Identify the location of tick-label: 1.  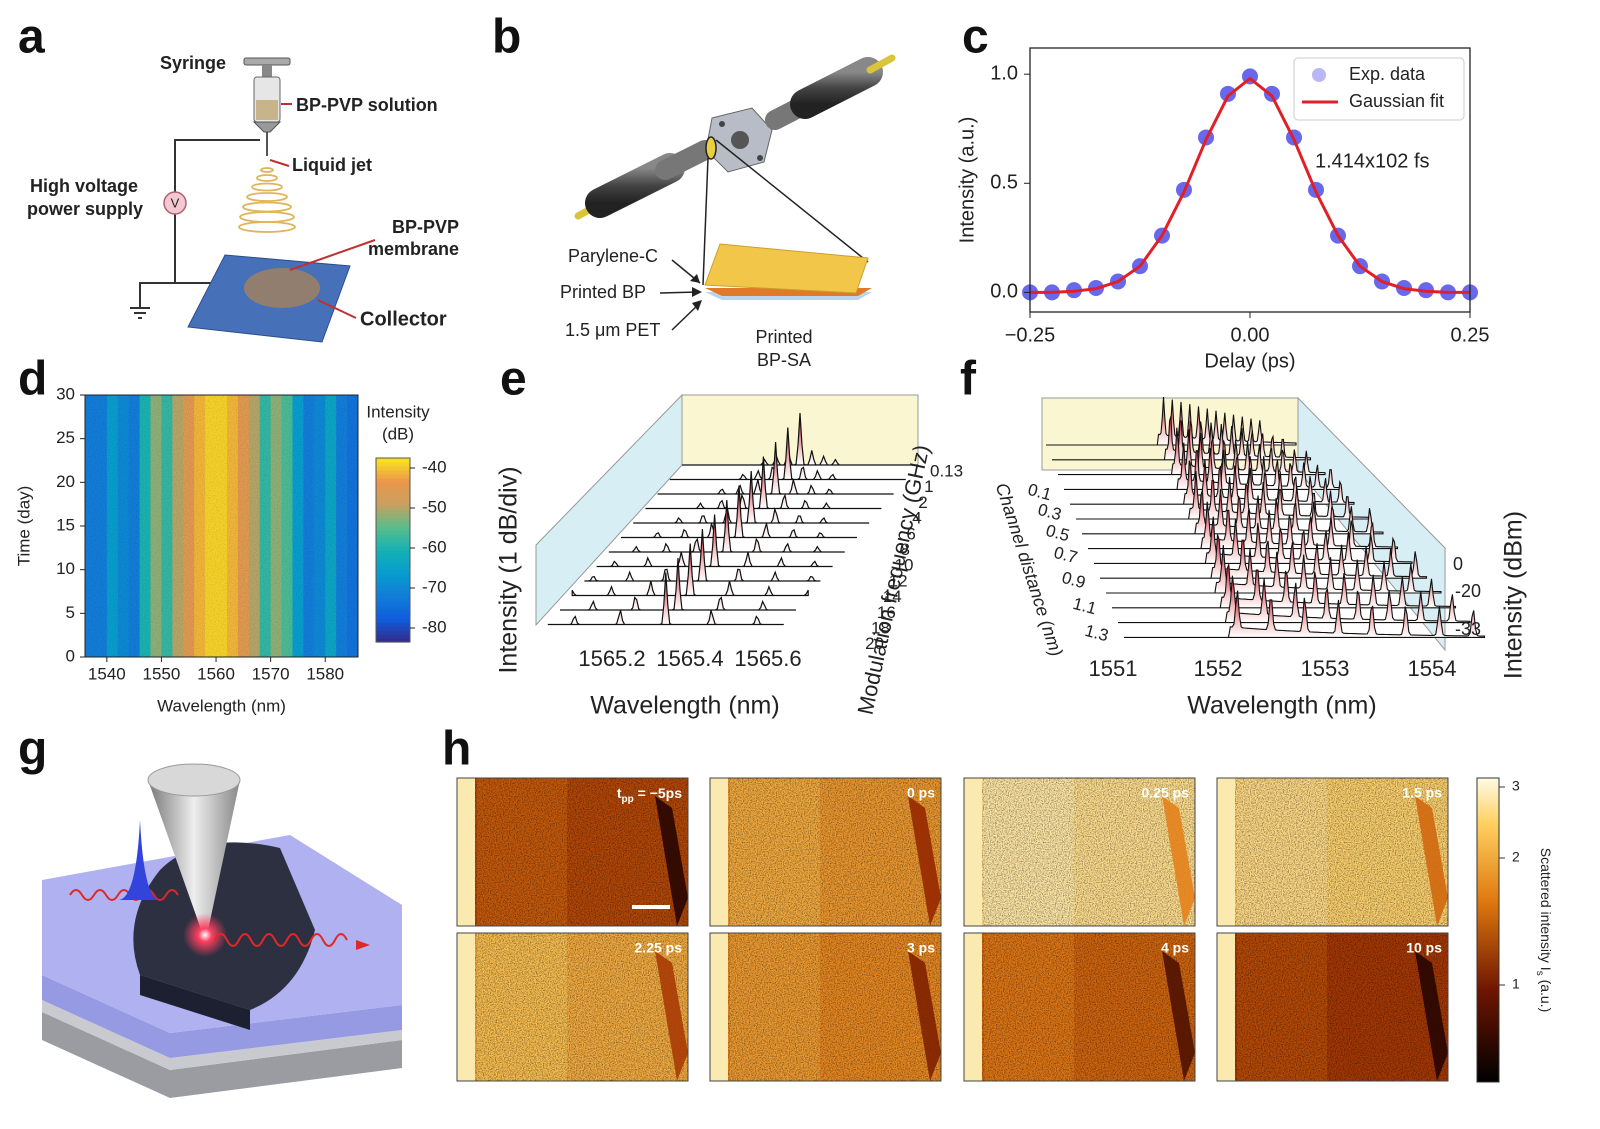
(1516, 984).